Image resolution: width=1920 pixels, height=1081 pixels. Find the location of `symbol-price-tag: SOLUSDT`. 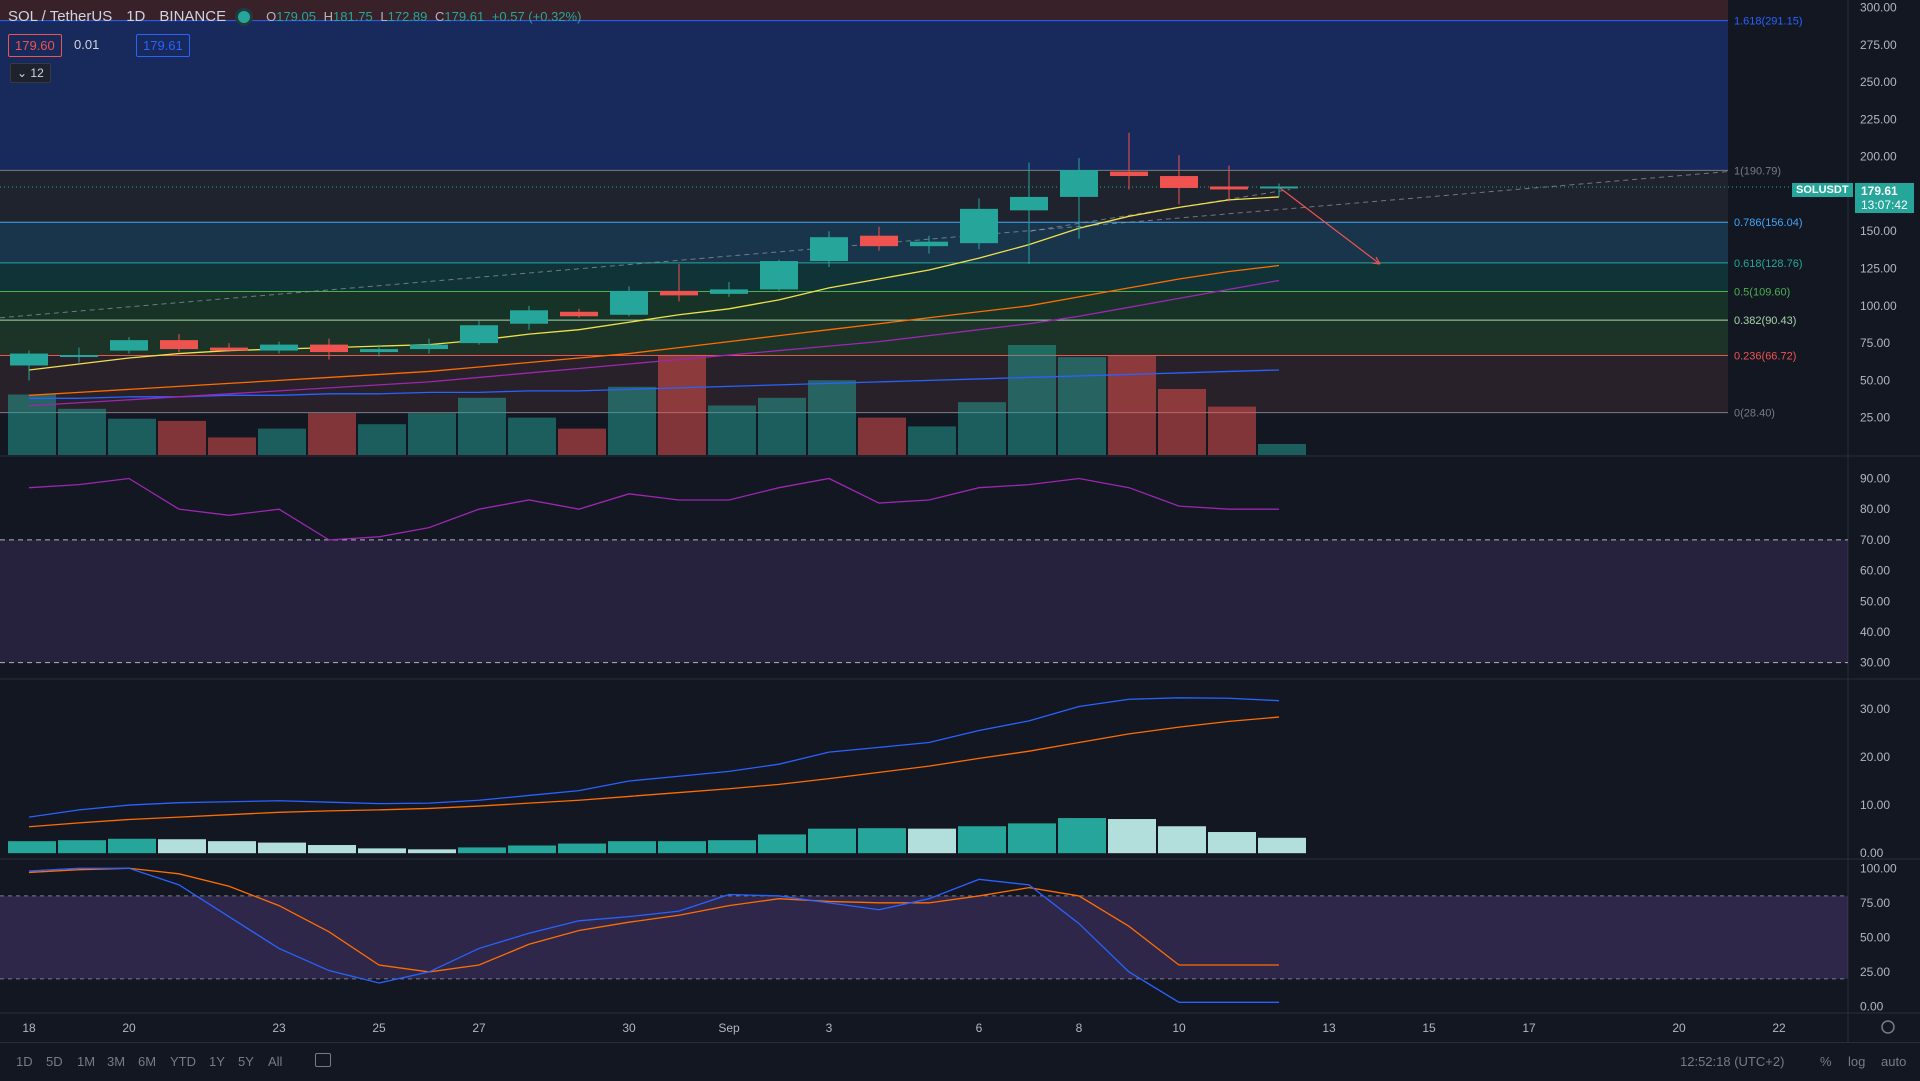

symbol-price-tag: SOLUSDT is located at coordinates (1822, 190).